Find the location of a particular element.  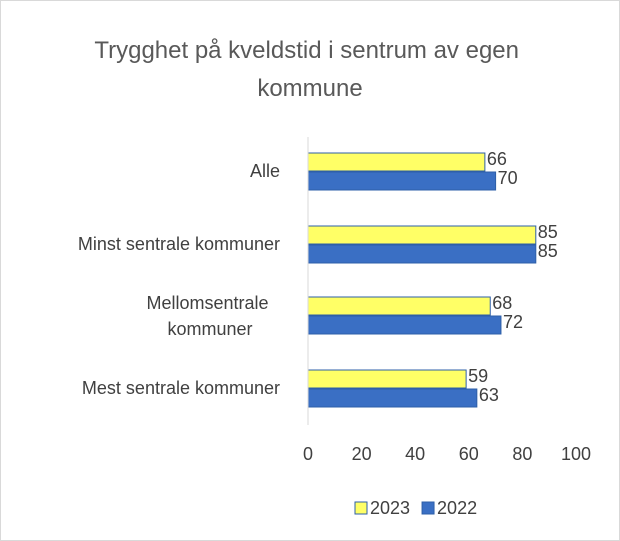

x-tick-label: 80 is located at coordinates (522, 454).